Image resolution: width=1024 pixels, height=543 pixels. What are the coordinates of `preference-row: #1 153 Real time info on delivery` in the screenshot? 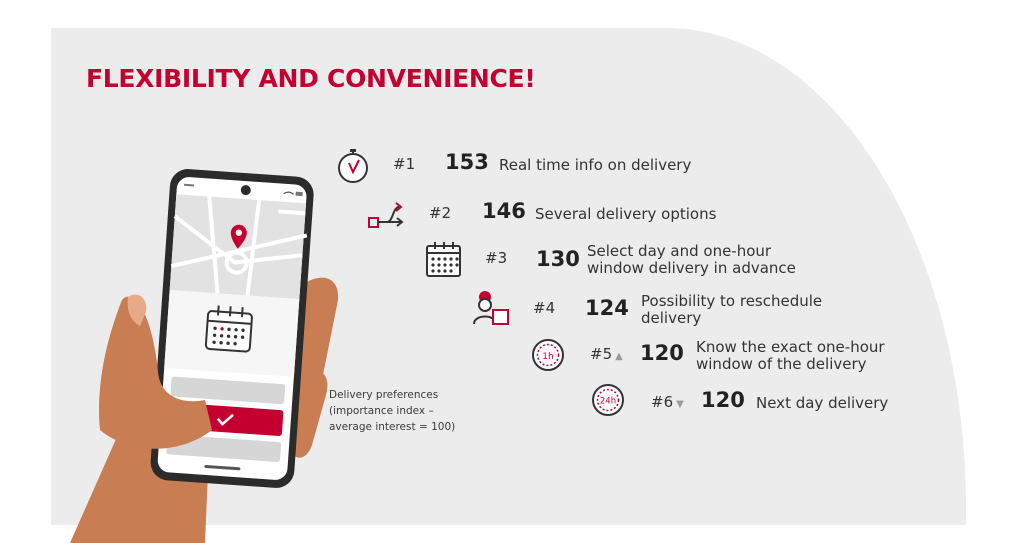 It's located at (533, 166).